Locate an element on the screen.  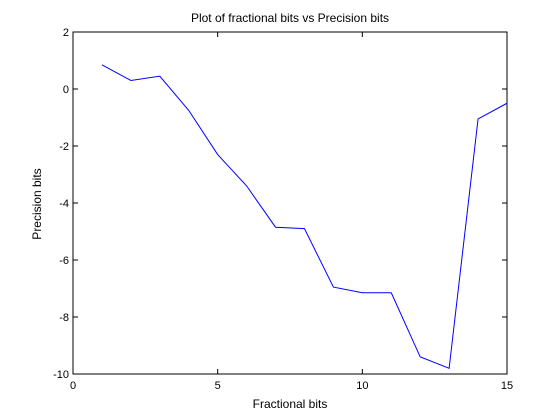
x-tick-label: 0 is located at coordinates (73, 386).